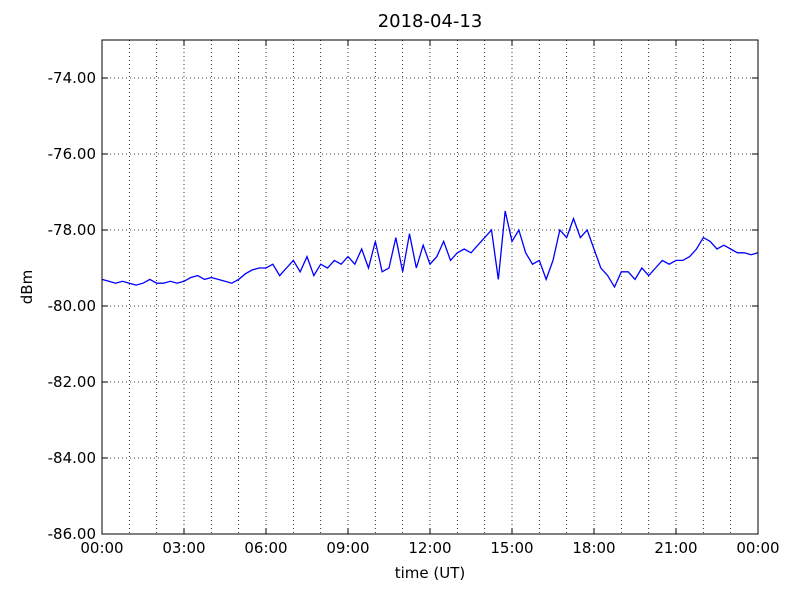 The height and width of the screenshot is (600, 800). I want to click on x-tick-label: 15:00, so click(511, 548).